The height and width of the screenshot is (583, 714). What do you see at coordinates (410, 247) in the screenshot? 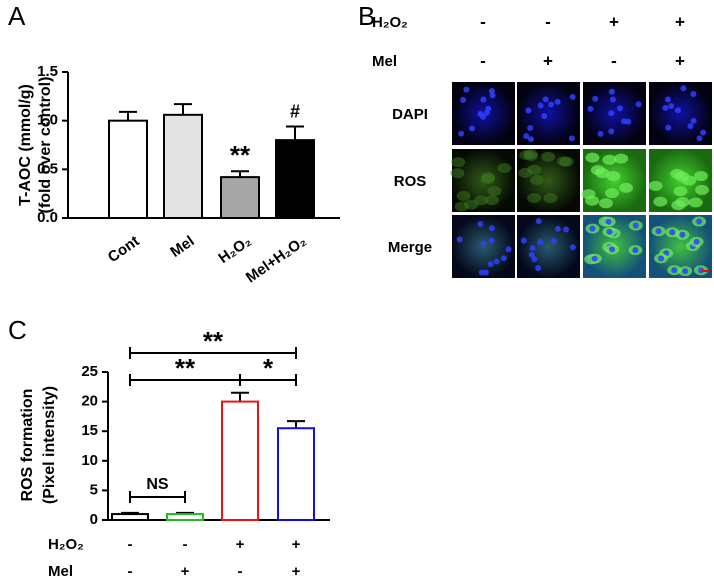
I see `row-label: Merge` at bounding box center [410, 247].